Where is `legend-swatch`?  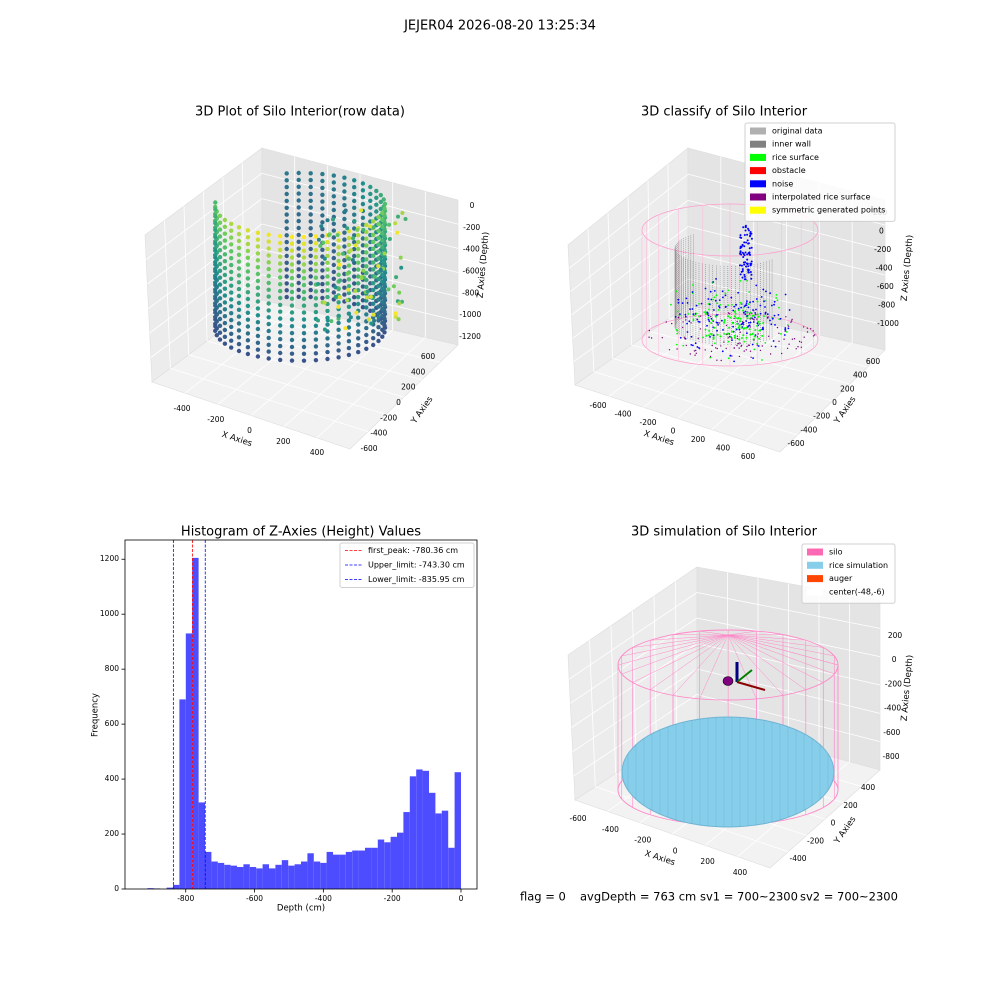
legend-swatch is located at coordinates (758, 157).